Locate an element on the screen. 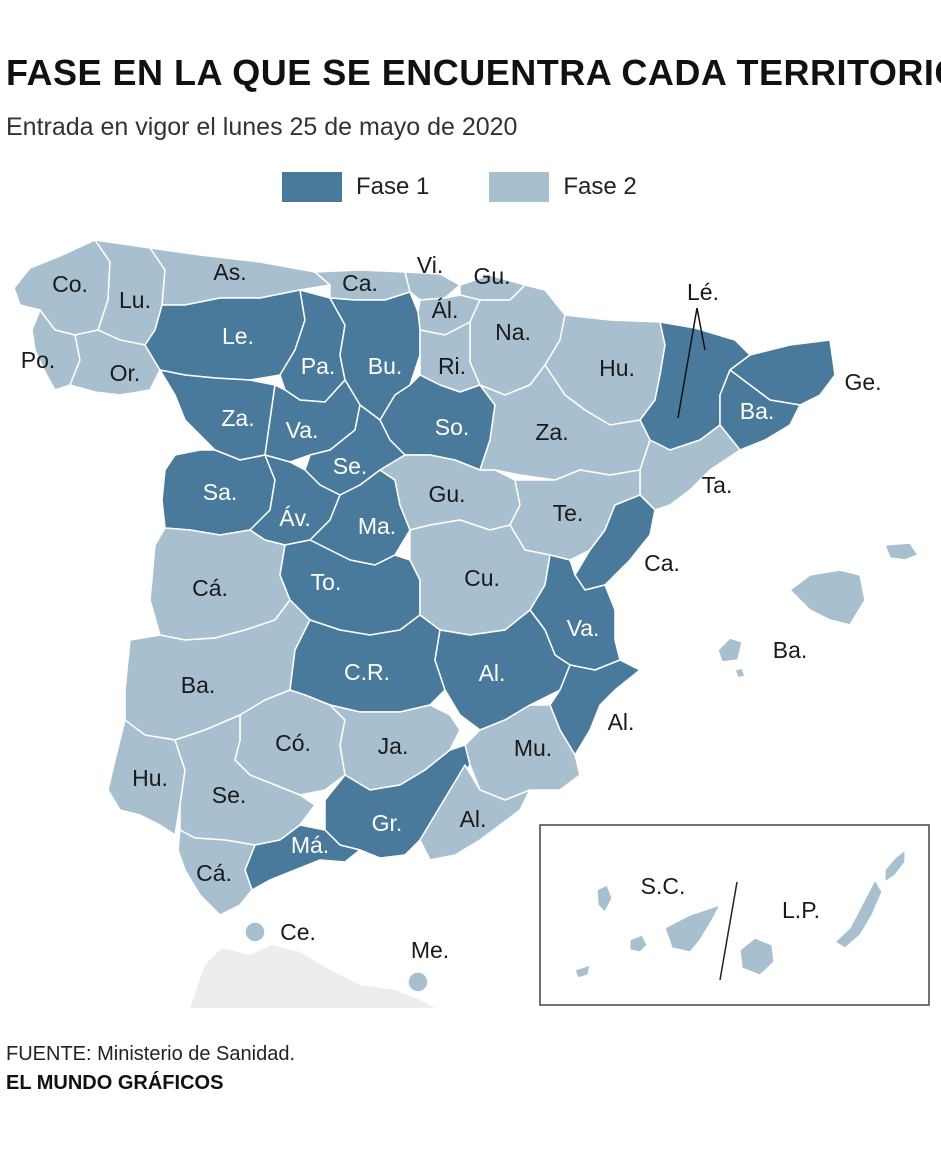  province-label-granada: Gr. is located at coordinates (387, 823).